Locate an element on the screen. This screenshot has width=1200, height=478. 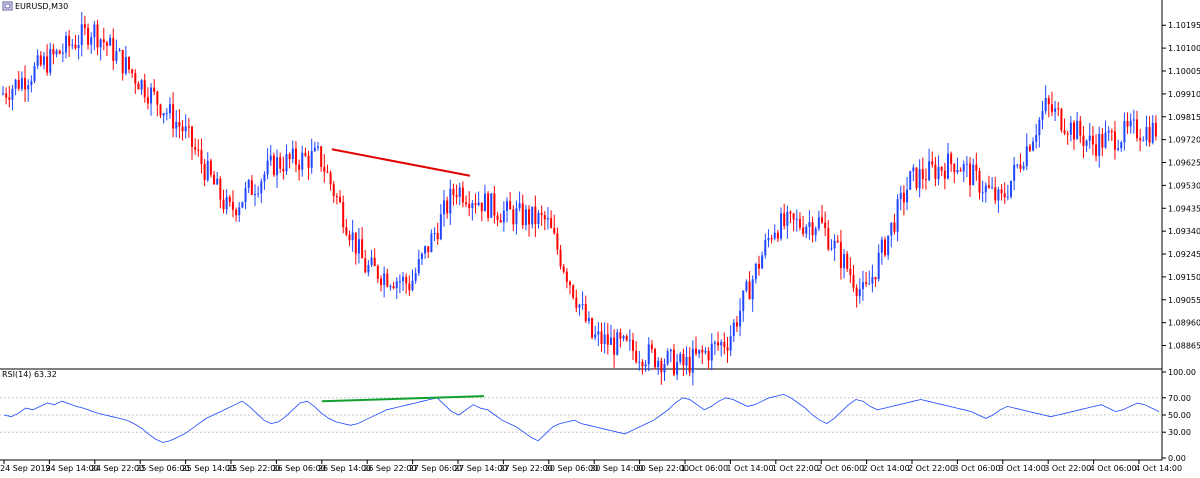
x-tick-label: 30 Sep 06:00 is located at coordinates (571, 468).